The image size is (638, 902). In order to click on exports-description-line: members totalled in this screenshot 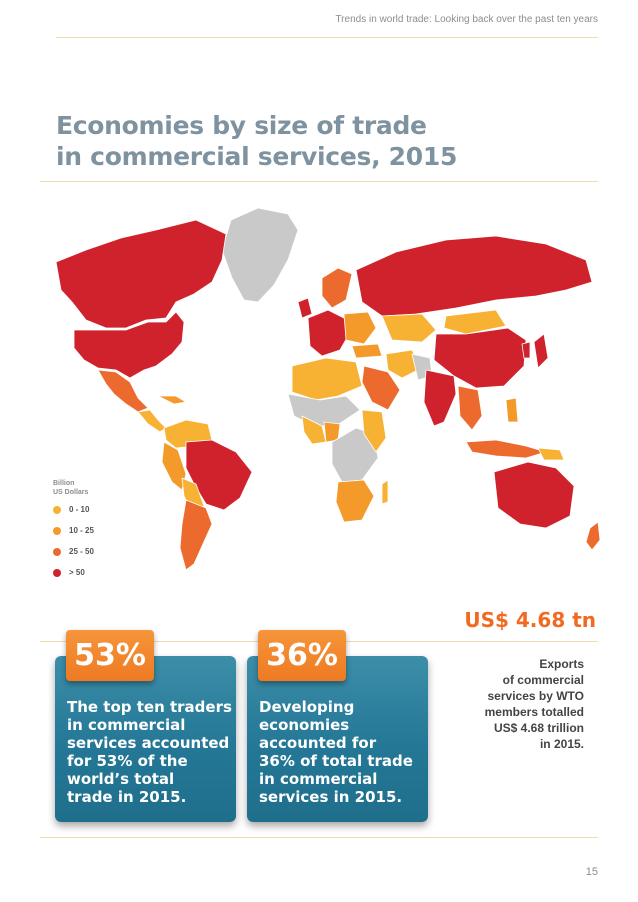, I will do `click(534, 712)`.